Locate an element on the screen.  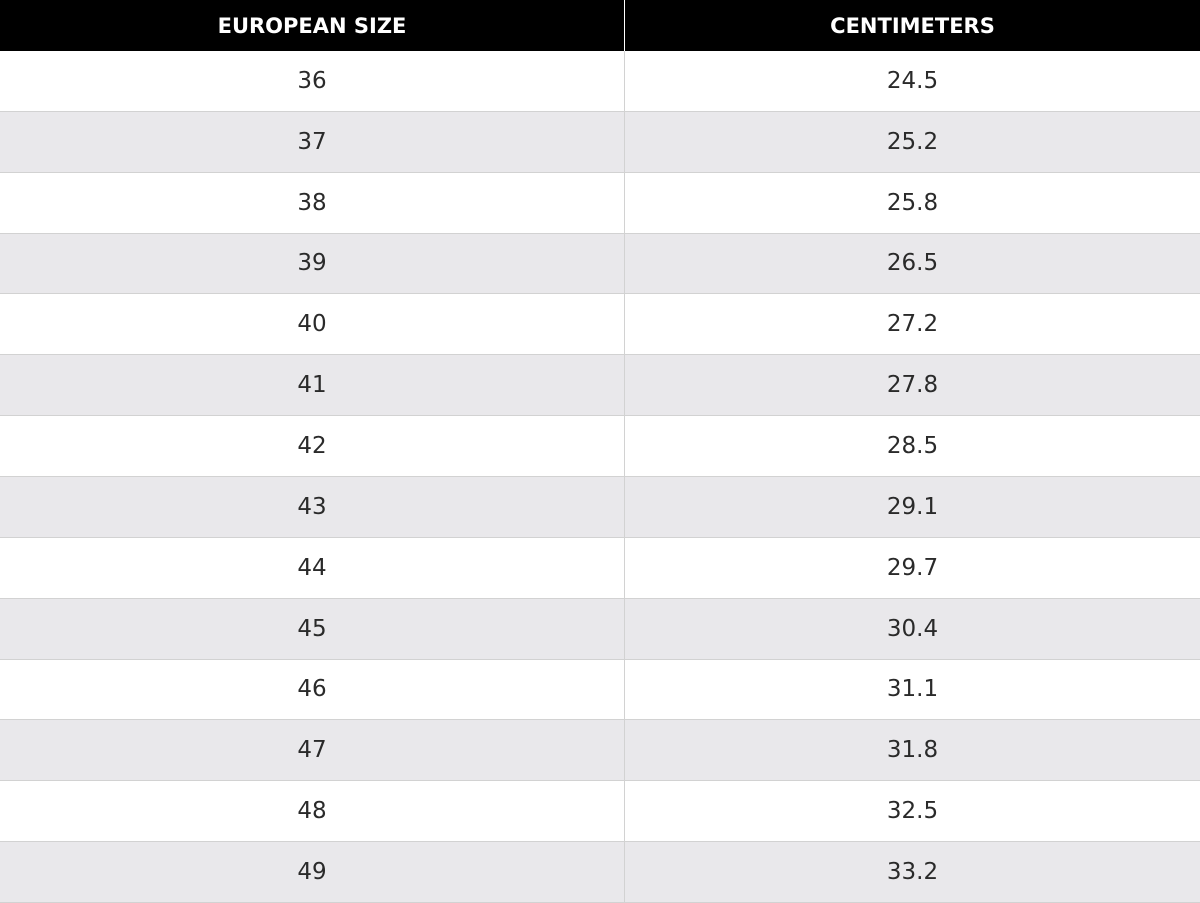
table-cell: 26.5 is located at coordinates (912, 264).